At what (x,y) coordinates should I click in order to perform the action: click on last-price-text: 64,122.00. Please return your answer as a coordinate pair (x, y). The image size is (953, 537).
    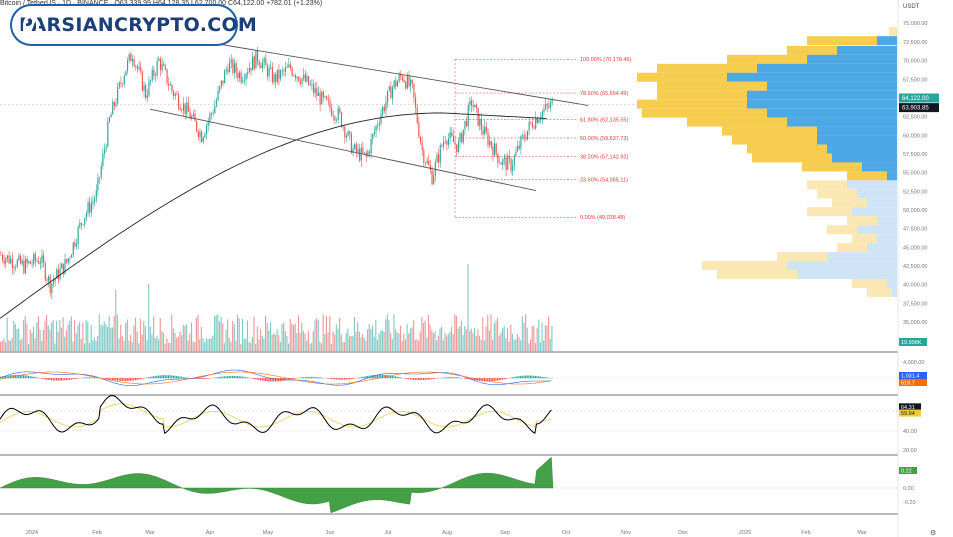
    Looking at the image, I should click on (915, 99).